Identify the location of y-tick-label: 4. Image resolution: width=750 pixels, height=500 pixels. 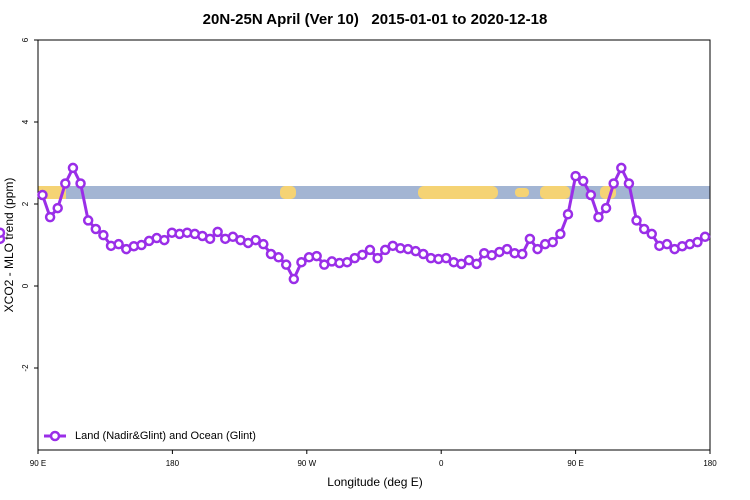
(25, 121).